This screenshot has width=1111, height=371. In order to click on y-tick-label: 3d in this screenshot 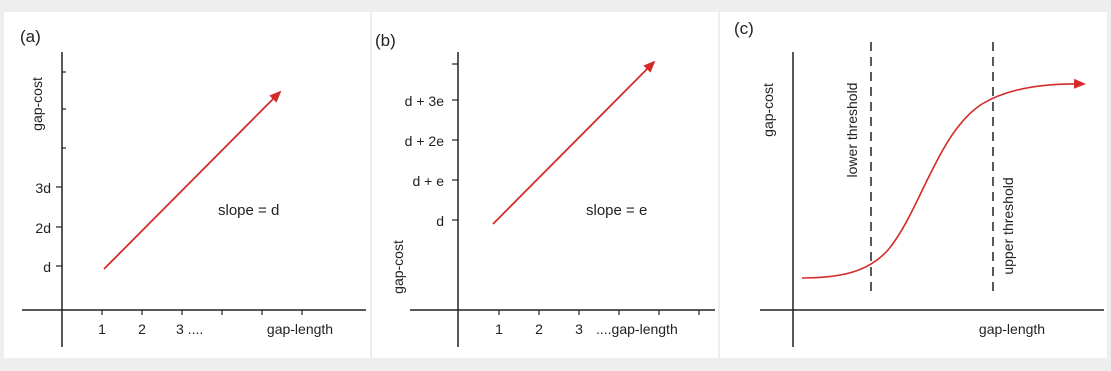, I will do `click(43, 188)`.